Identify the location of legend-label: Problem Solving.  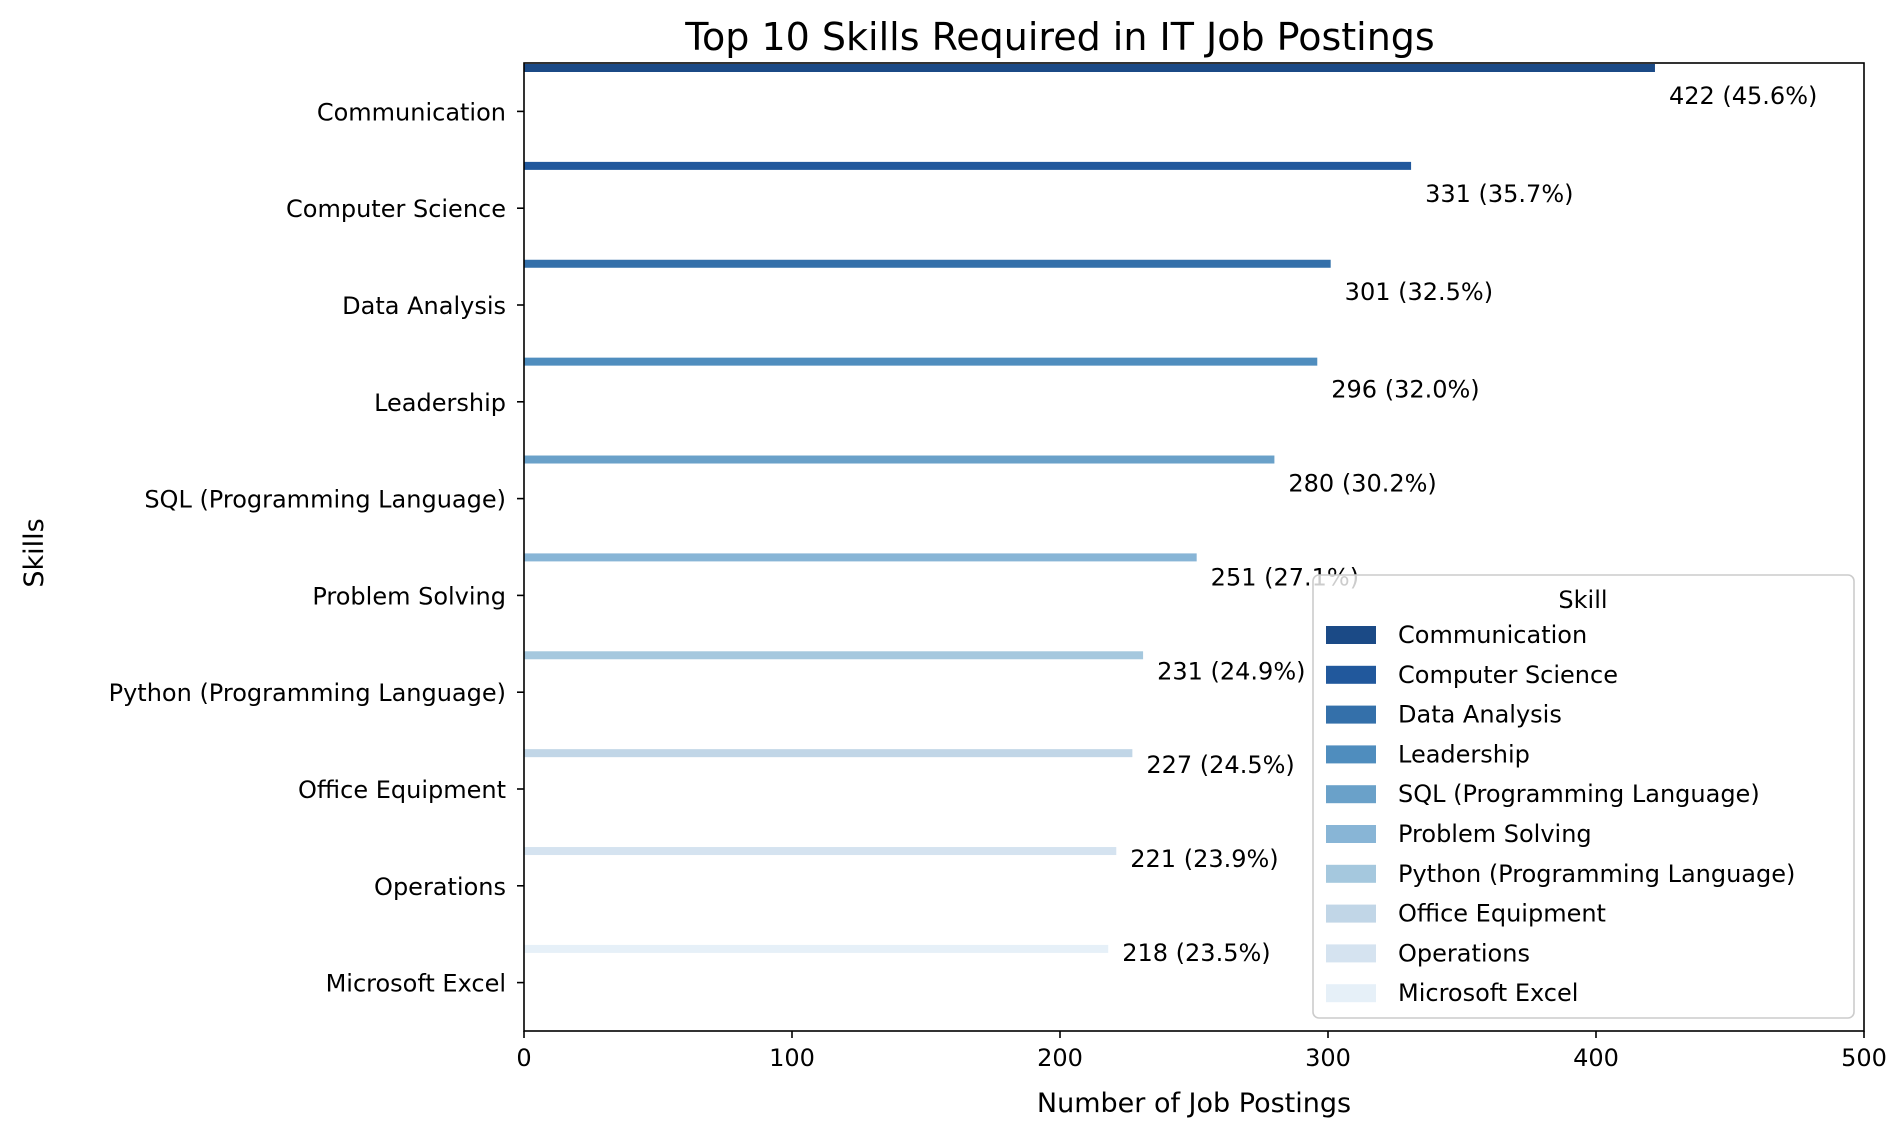
(1495, 834).